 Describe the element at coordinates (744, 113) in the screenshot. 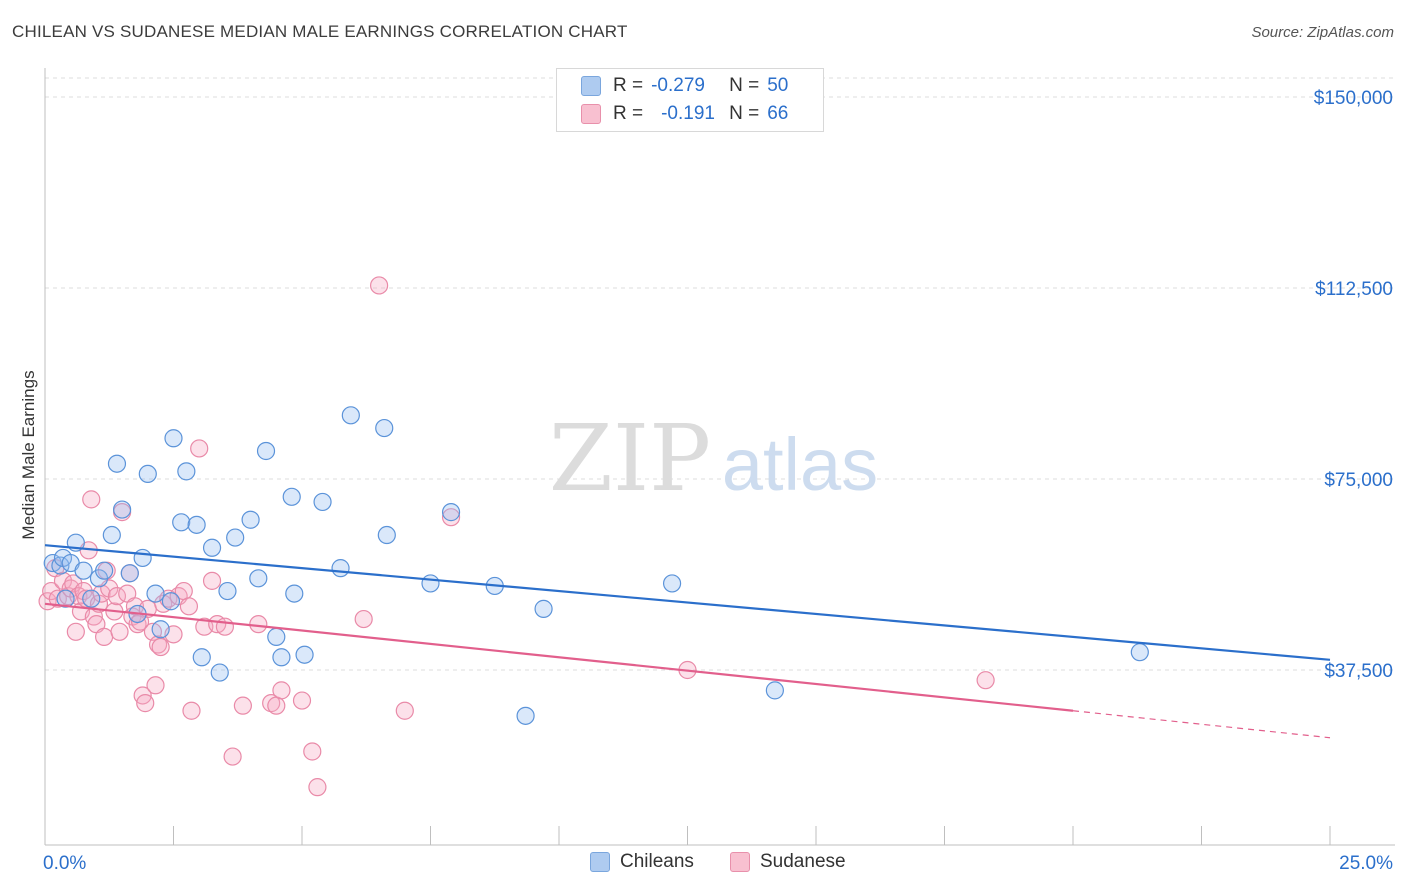

I see `n-label: N =` at that location.